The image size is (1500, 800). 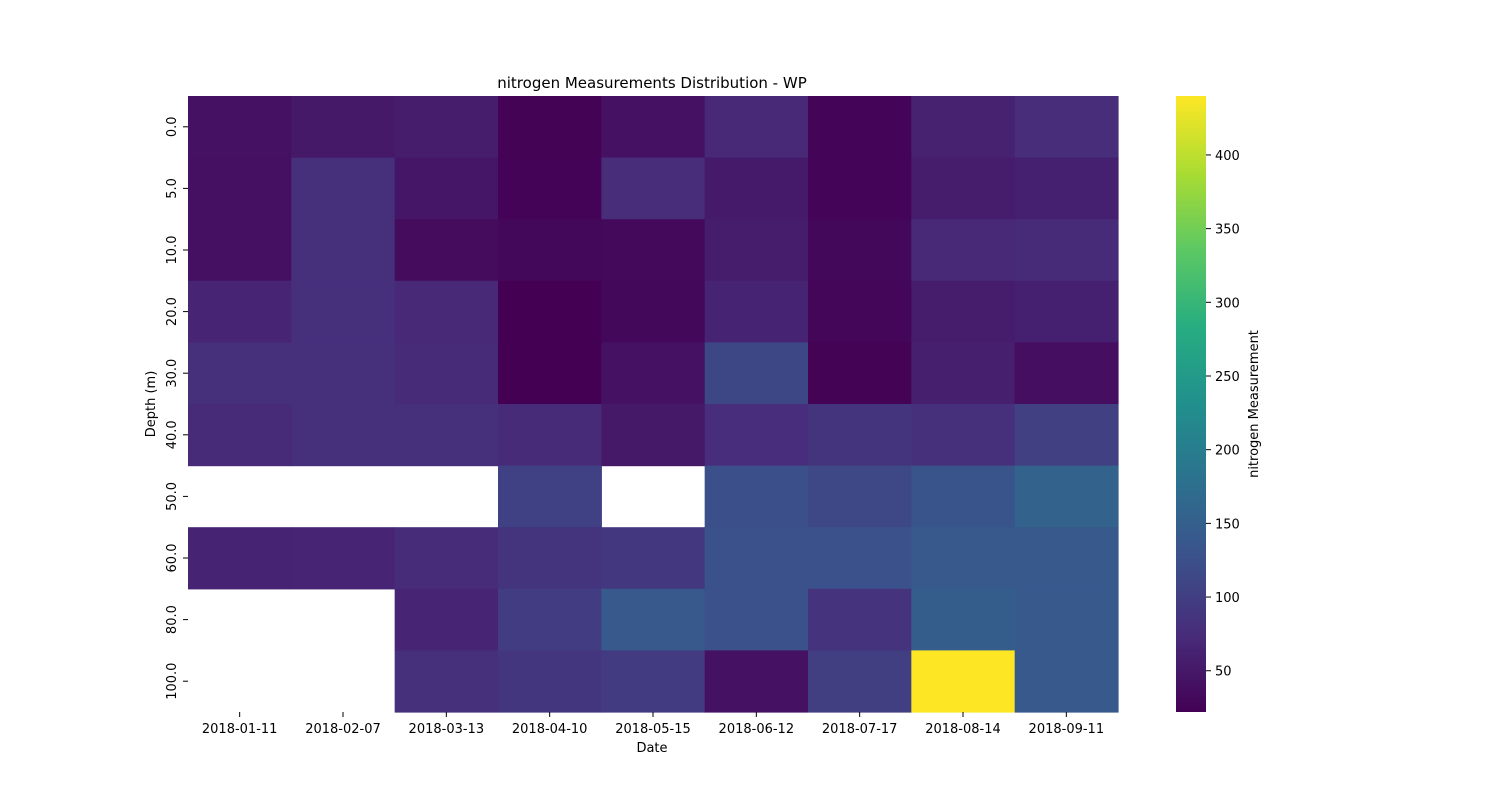 I want to click on colorbar-tick-label: 350, so click(x=1227, y=230).